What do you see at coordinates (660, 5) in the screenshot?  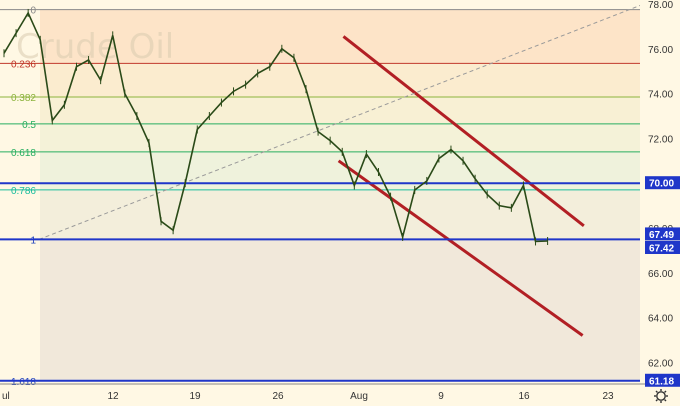 I see `y-tick-label: 78.00` at bounding box center [660, 5].